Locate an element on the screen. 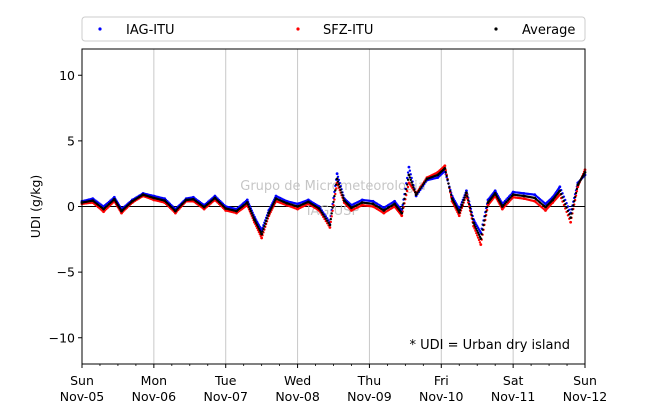 Image resolution: width=650 pixels, height=409 pixels. series-average is located at coordinates (333, 204).